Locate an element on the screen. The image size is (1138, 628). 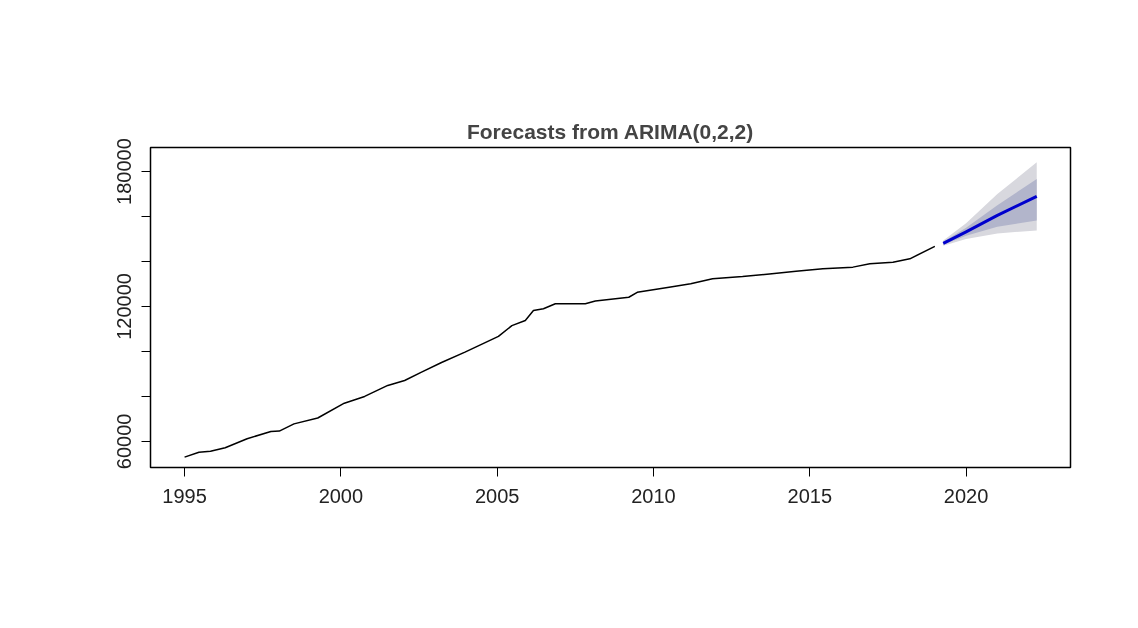
x-tick-label: 1995 is located at coordinates (184, 495).